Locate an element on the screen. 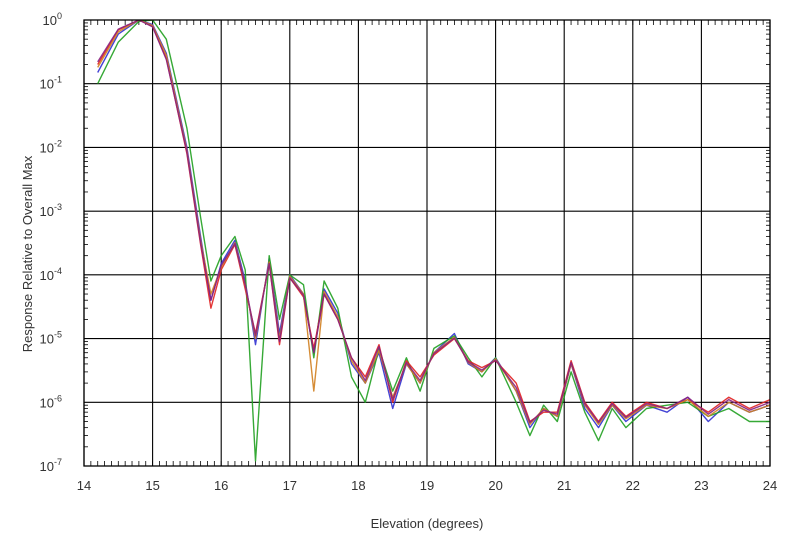  y-tick-label: 10⁻⁴ is located at coordinates (51, 274).